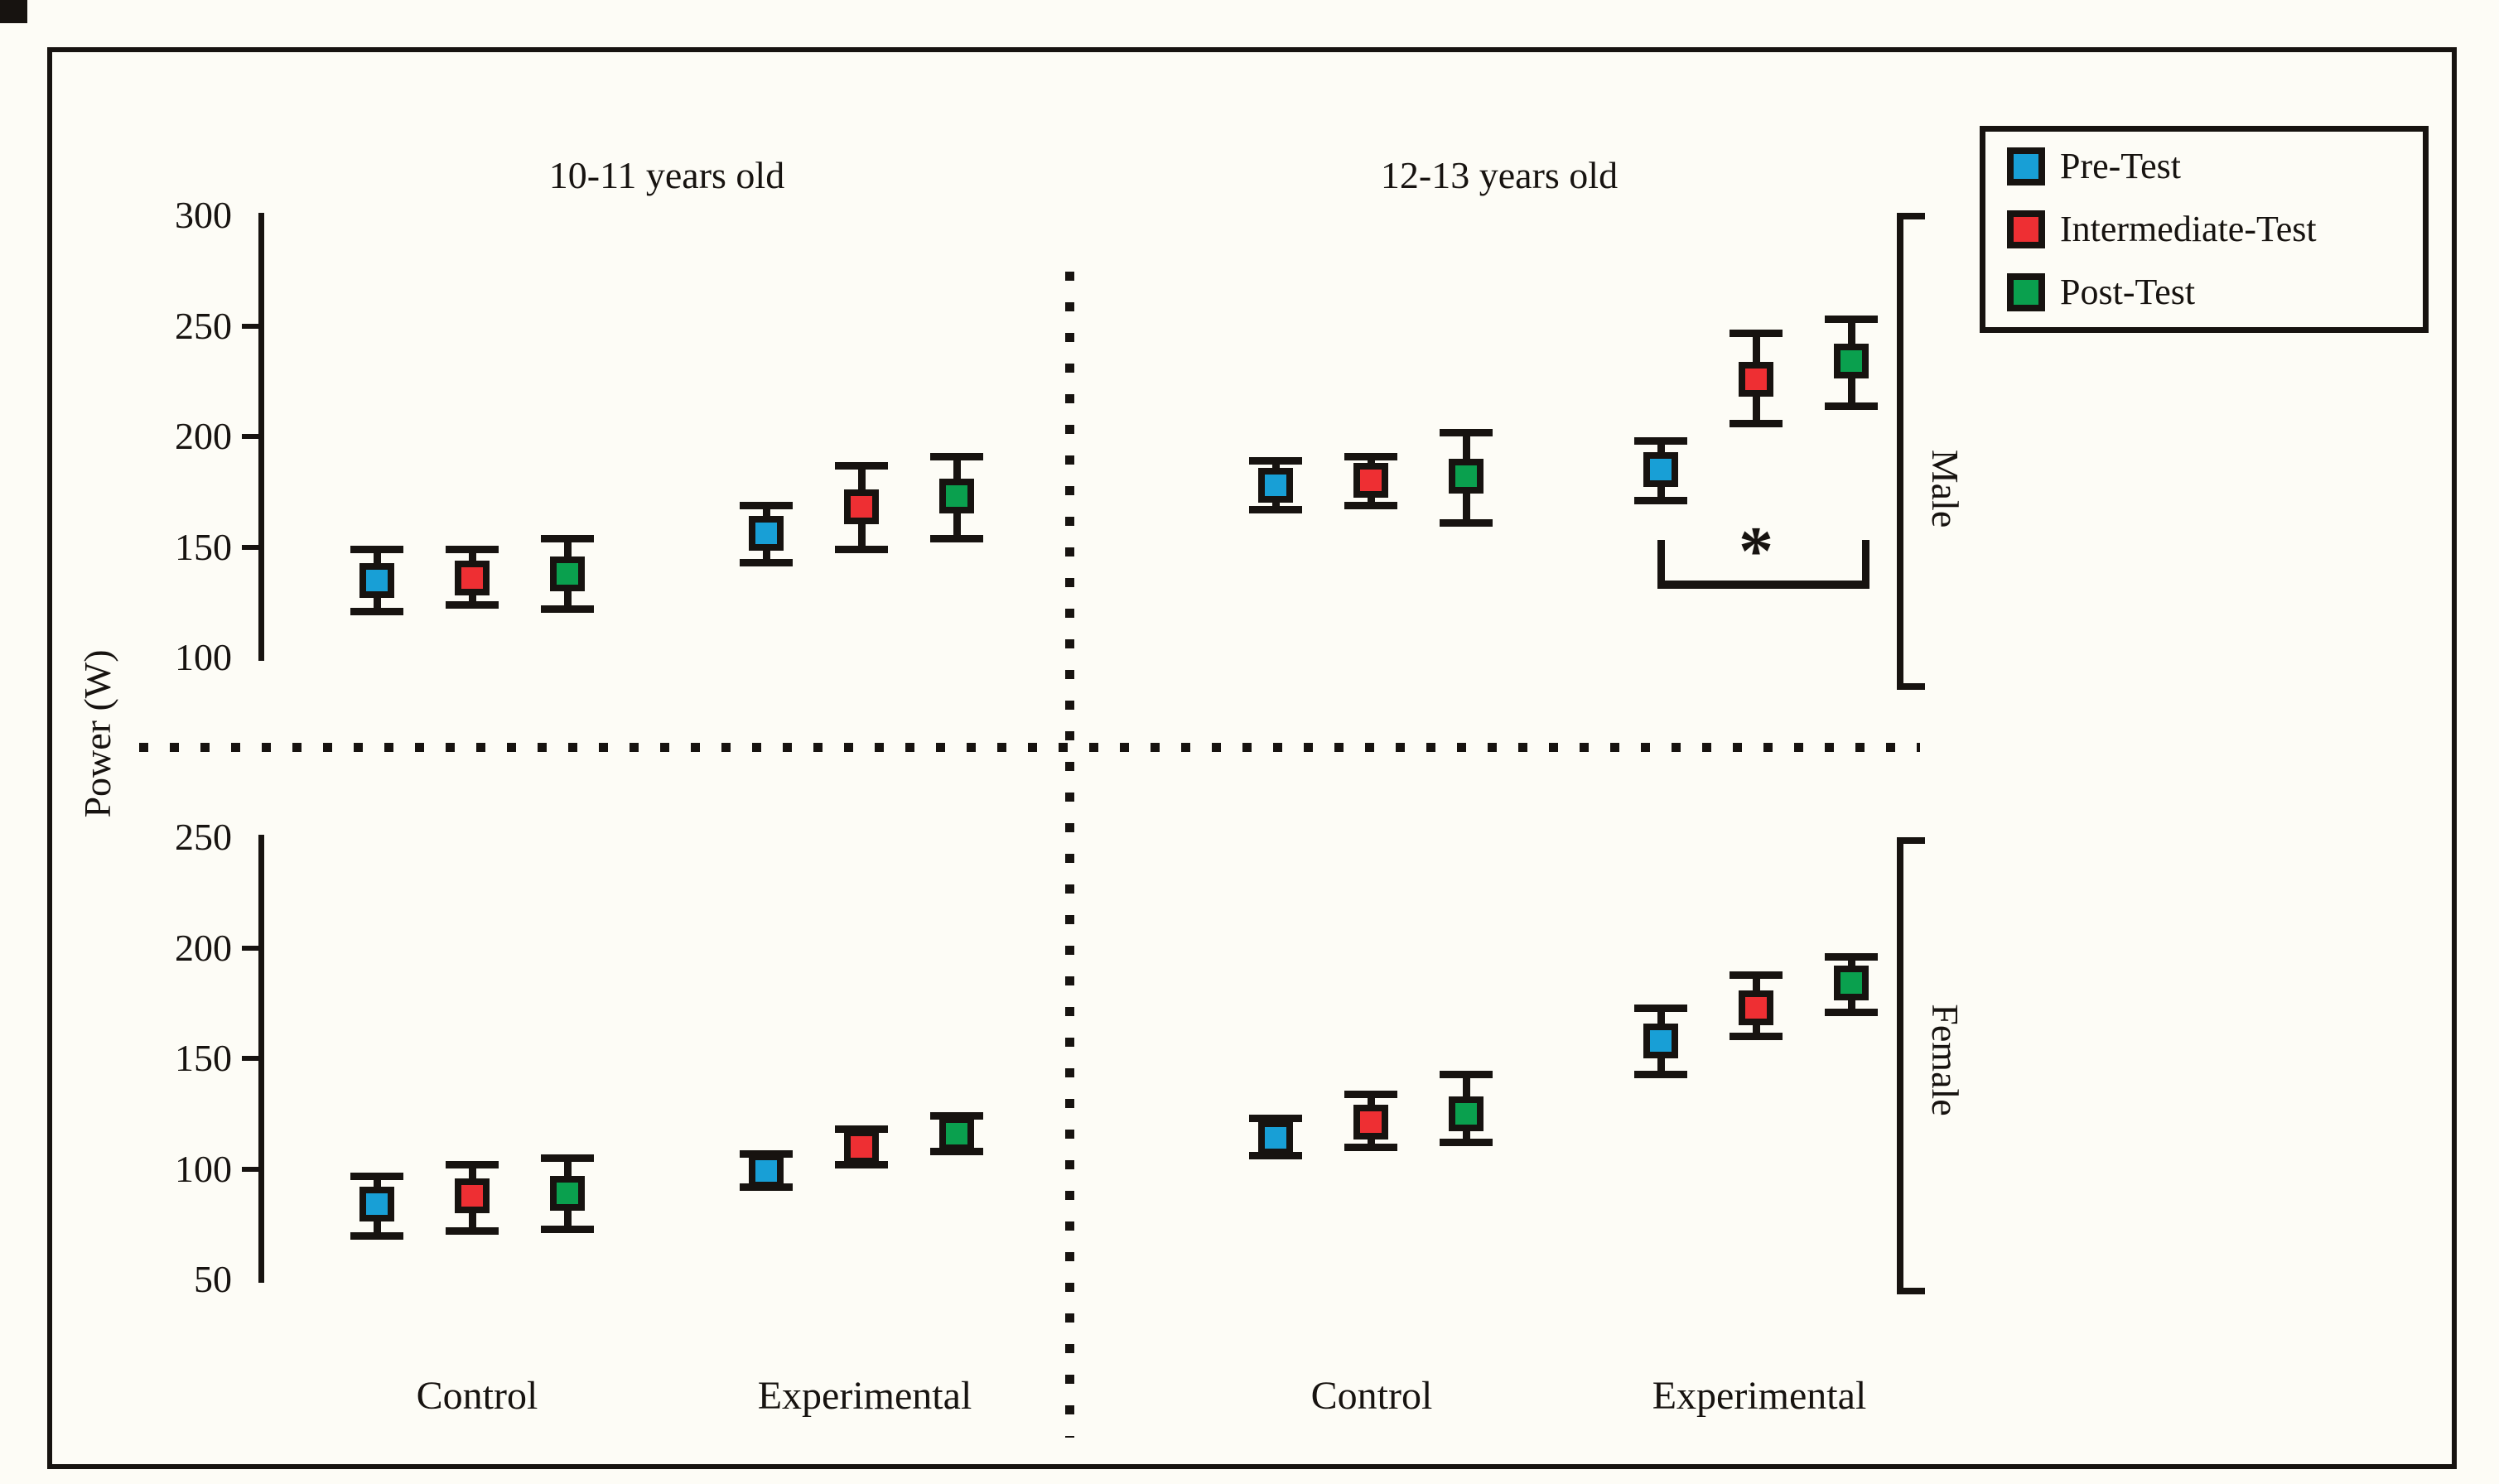 Image resolution: width=2499 pixels, height=1484 pixels. I want to click on panel-divider-dotted-line, so click(1029, 747).